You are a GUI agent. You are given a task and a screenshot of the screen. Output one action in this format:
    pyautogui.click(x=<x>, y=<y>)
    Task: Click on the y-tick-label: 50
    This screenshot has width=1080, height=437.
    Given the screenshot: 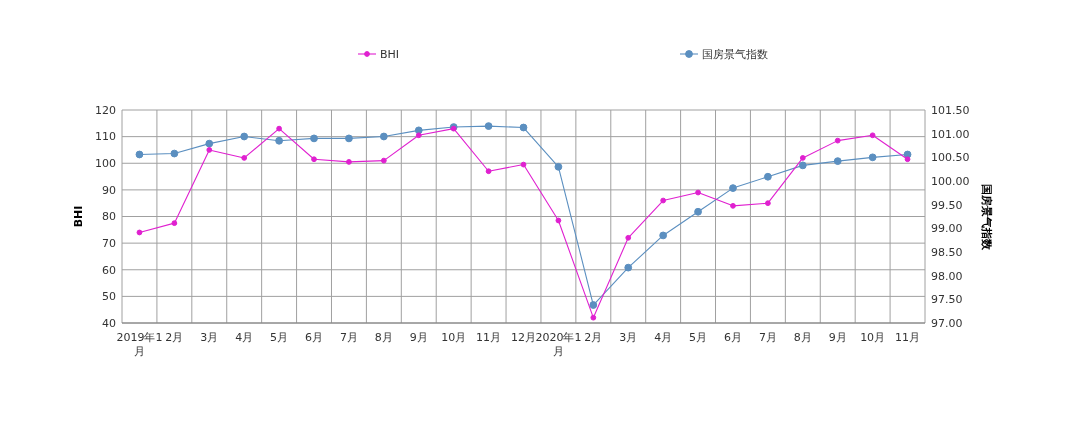 What is the action you would take?
    pyautogui.click(x=109, y=297)
    